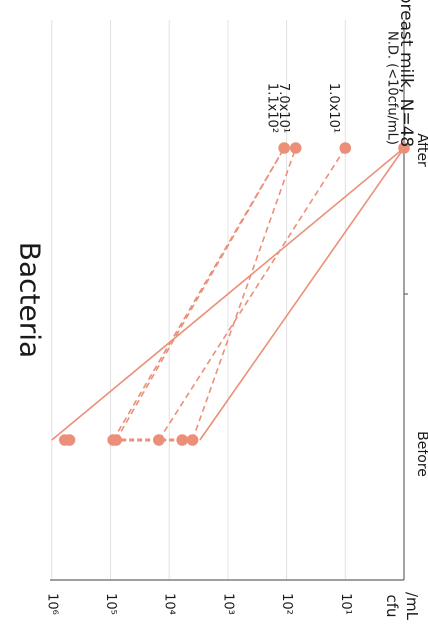  Describe the element at coordinates (392, 88) in the screenshot. I see `nd-label: N.D. (<10cfu/mL)` at that location.